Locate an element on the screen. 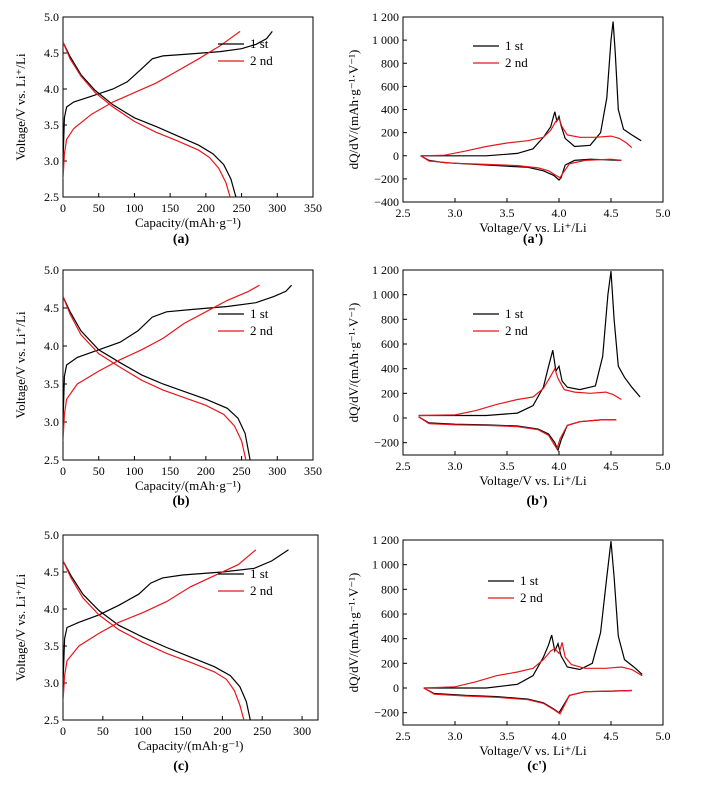  x-tick-label: 350 is located at coordinates (313, 471).